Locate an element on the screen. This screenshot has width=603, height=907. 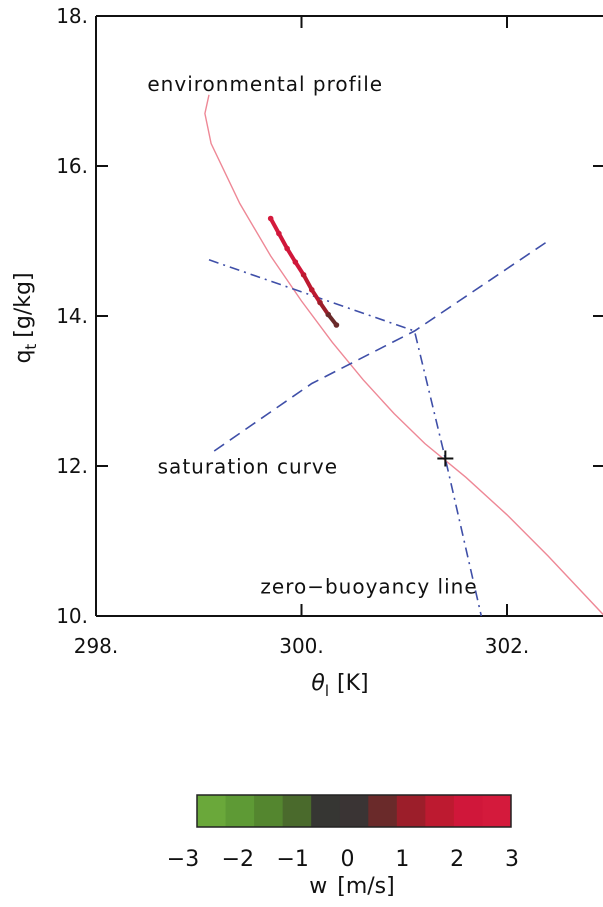
colorbar-tick-label: −1 is located at coordinates (292, 859).